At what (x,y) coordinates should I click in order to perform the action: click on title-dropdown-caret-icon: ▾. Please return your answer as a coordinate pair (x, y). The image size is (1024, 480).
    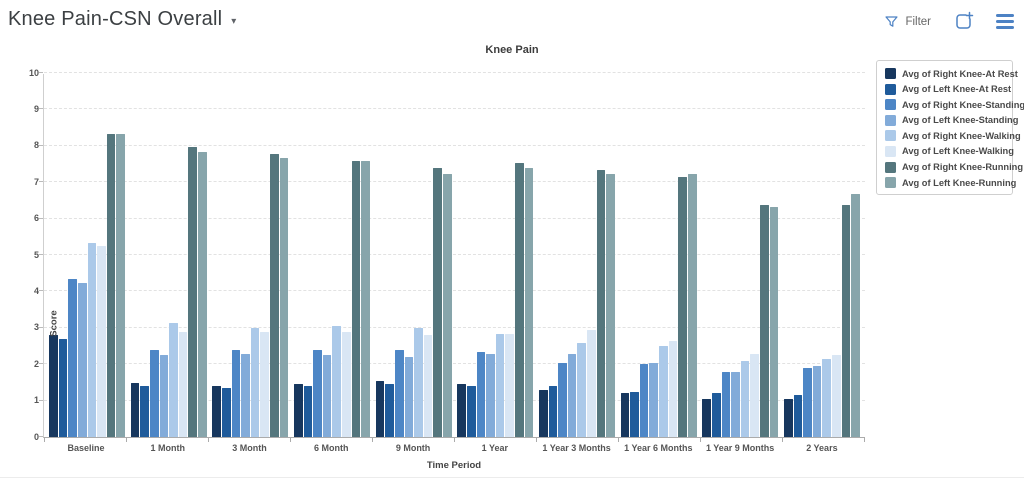
    Looking at the image, I should click on (234, 21).